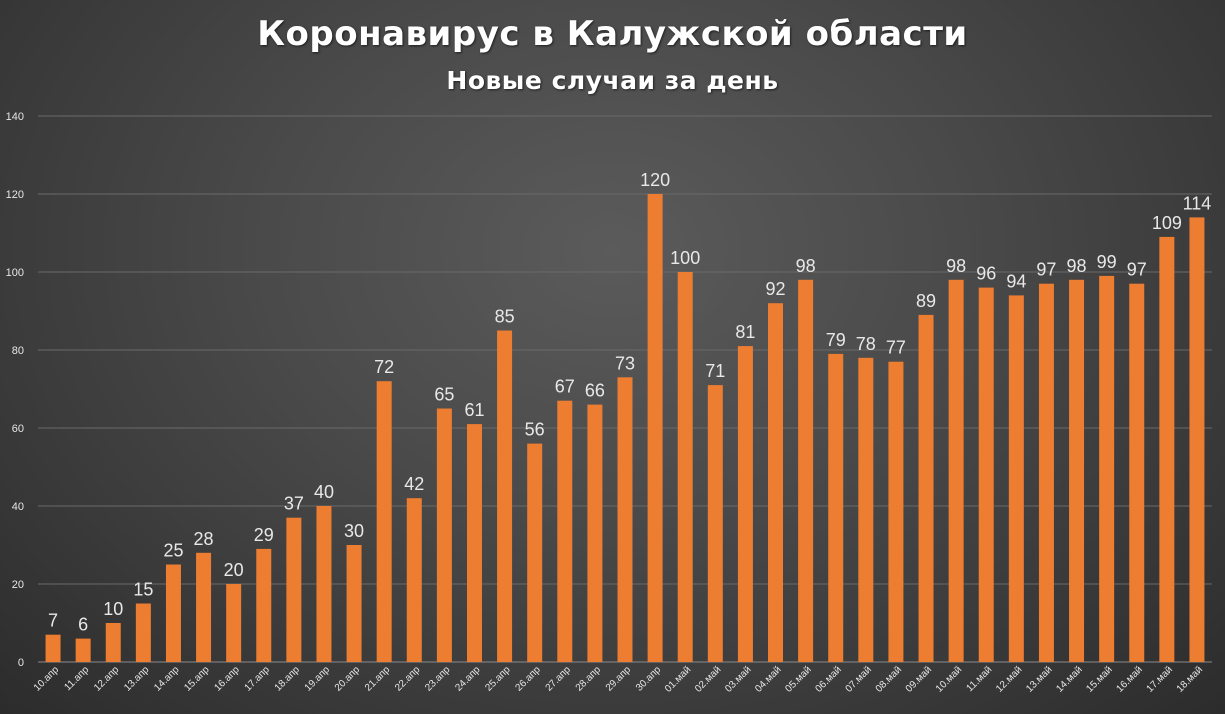  I want to click on x-tick-label: 15.май, so click(1099, 679).